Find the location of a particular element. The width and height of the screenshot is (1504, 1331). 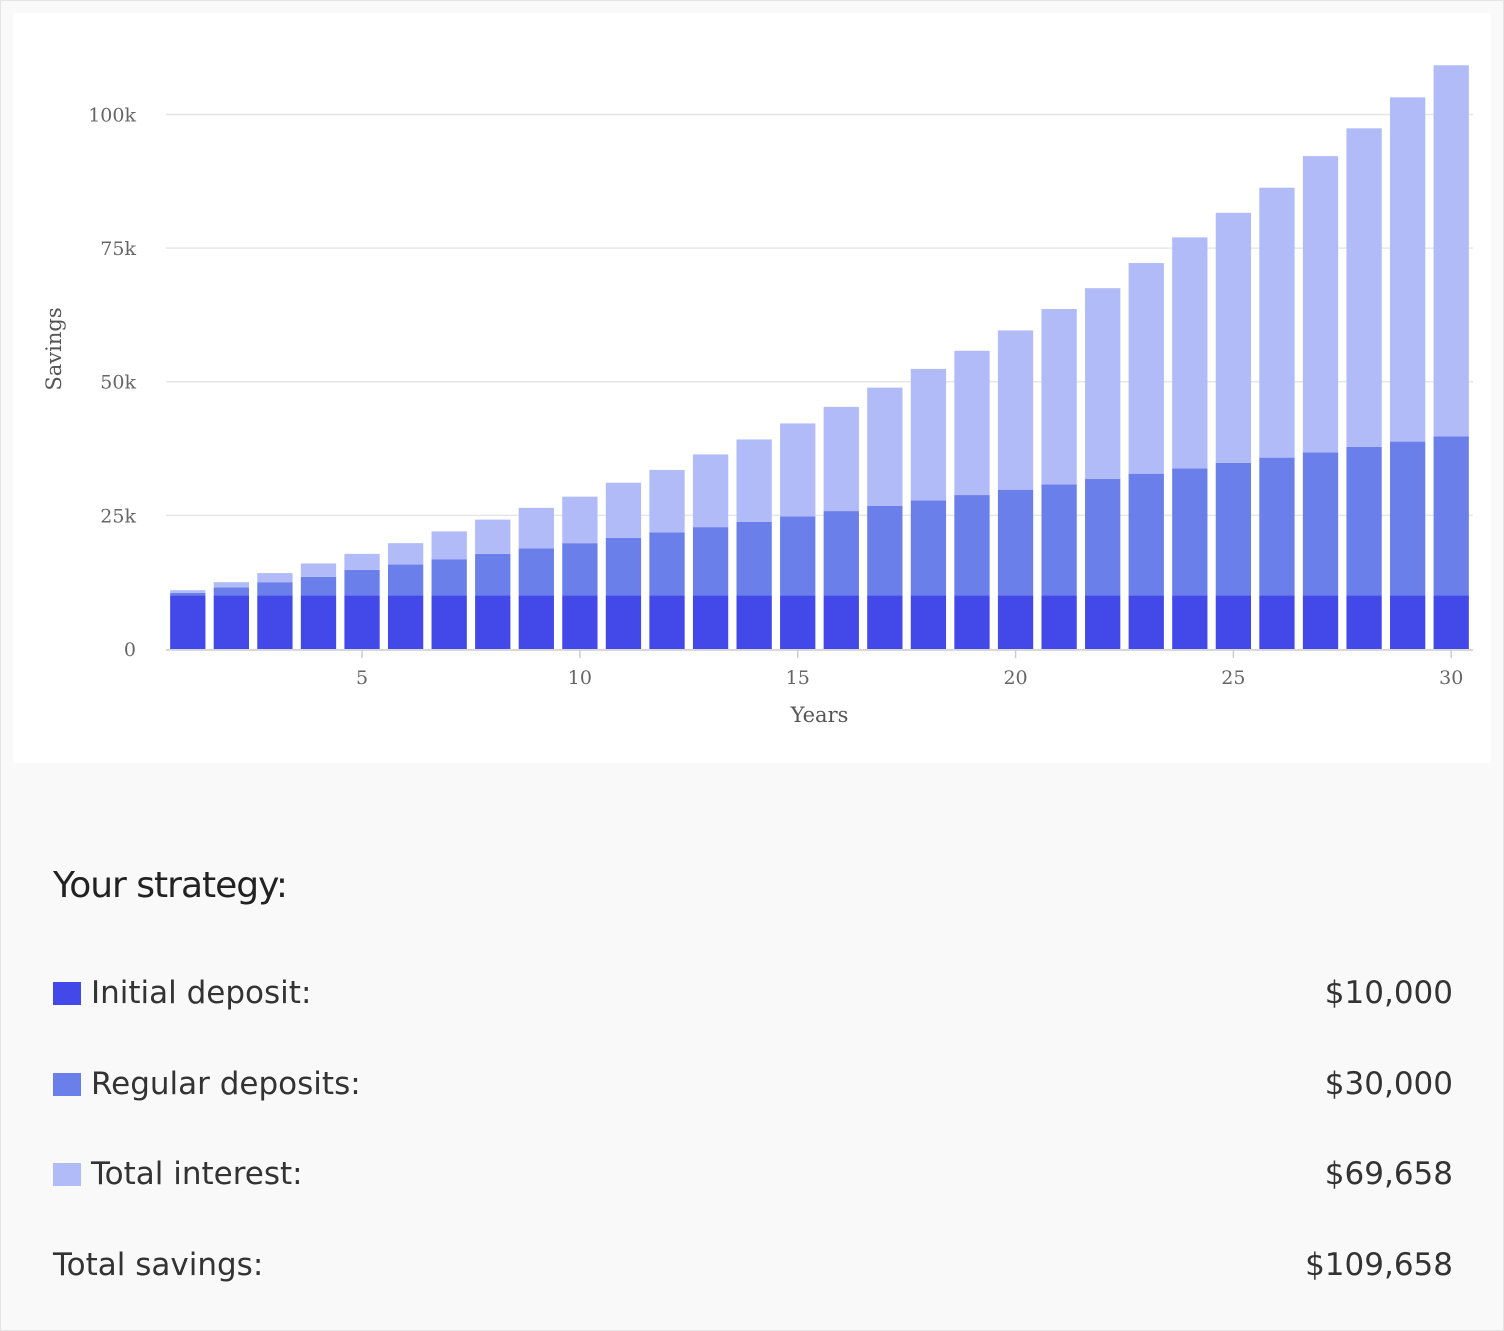

initial-deposit-swatch is located at coordinates (67, 993).